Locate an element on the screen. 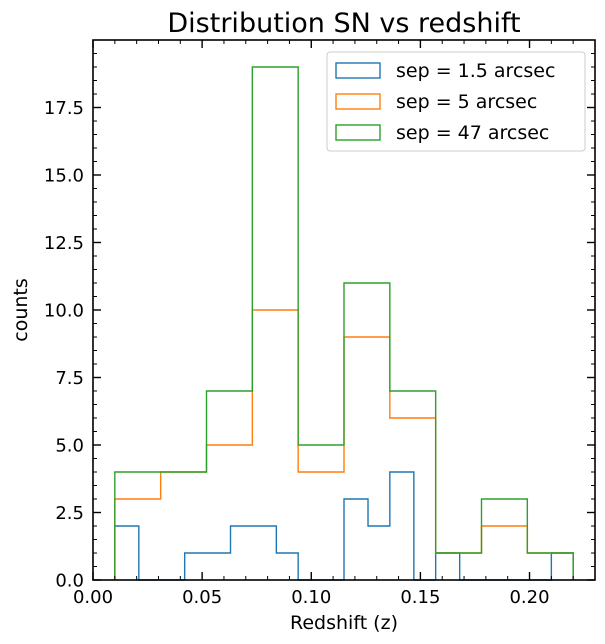 Image resolution: width=605 pixels, height=644 pixels. y-tick-label: 7.5 is located at coordinates (69, 378).